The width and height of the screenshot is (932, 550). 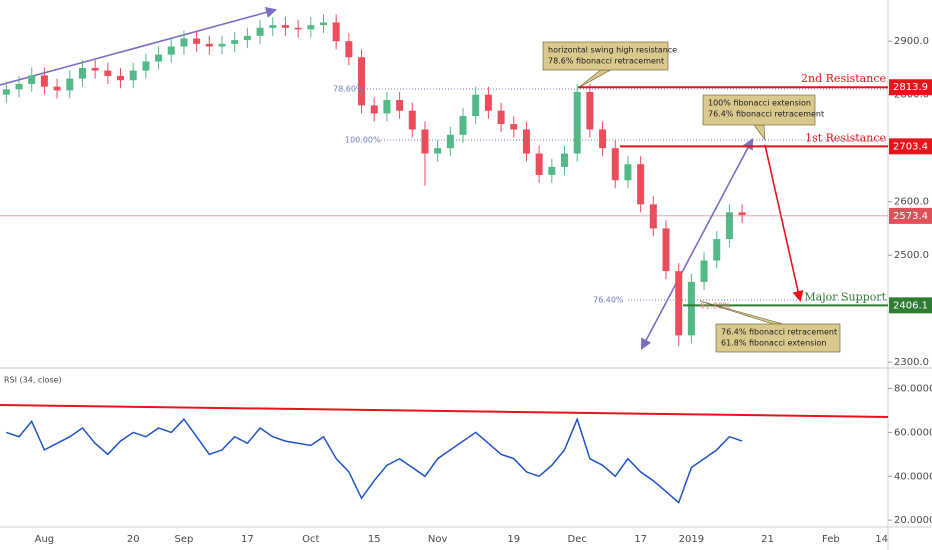 What do you see at coordinates (513, 539) in the screenshot?
I see `x-tick-label: 19` at bounding box center [513, 539].